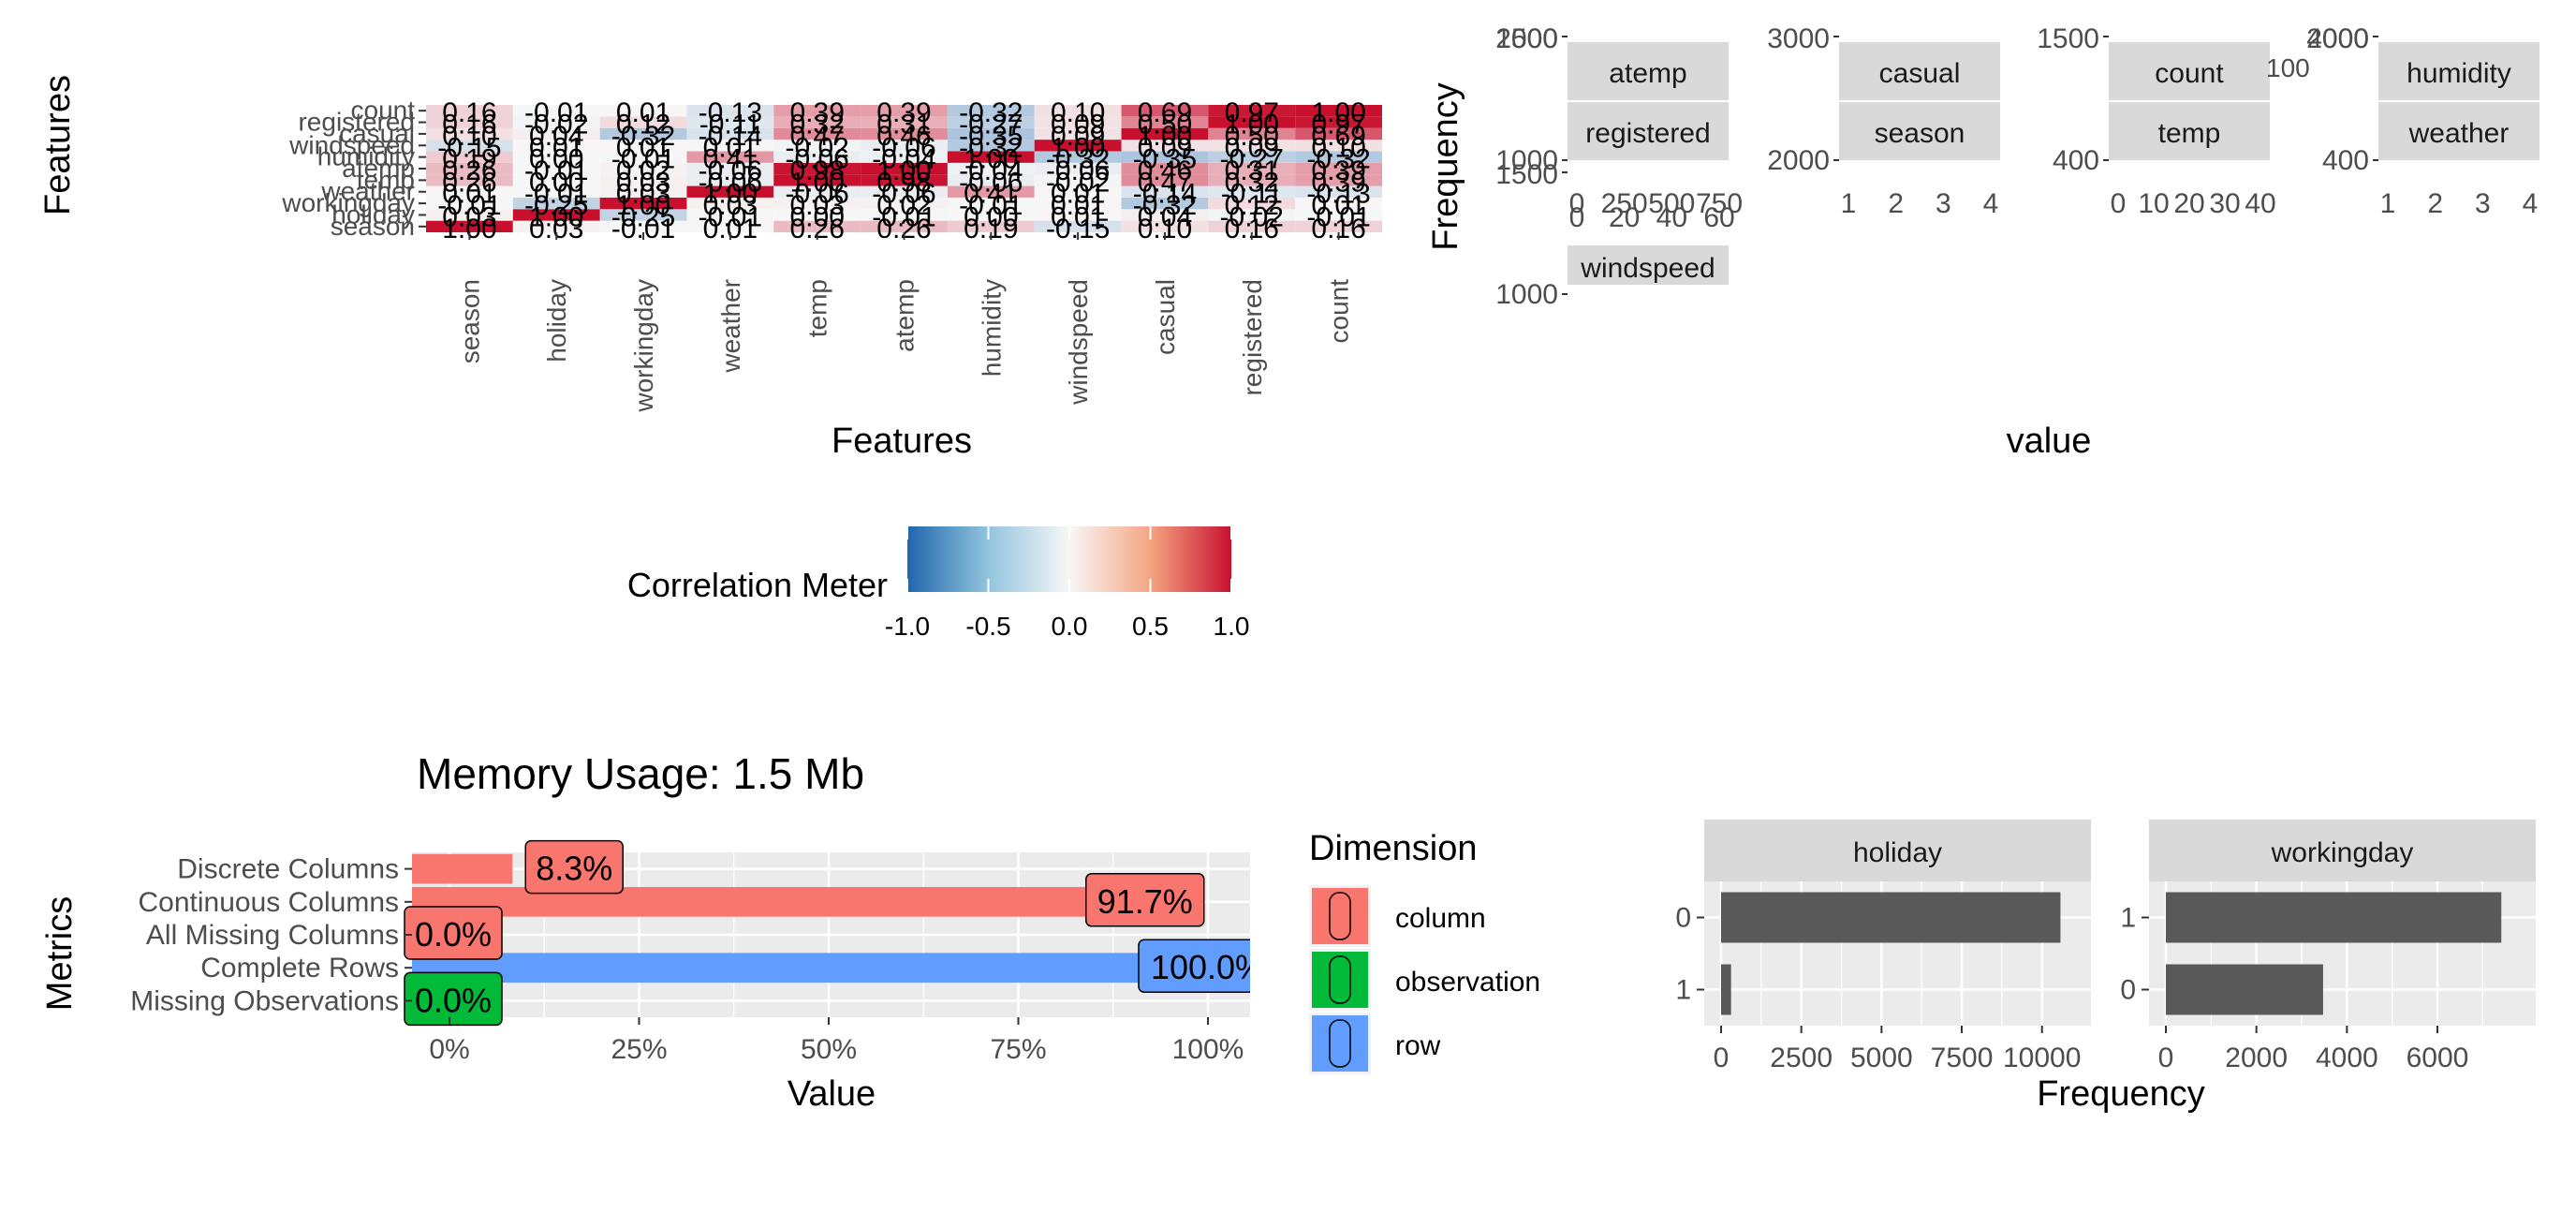 The height and width of the screenshot is (1213, 2576). Describe the element at coordinates (1067, 583) in the screenshot. I see `heatmap-legend-ticks: -1.0 -0.5 0.0 0.5 1.0` at that location.